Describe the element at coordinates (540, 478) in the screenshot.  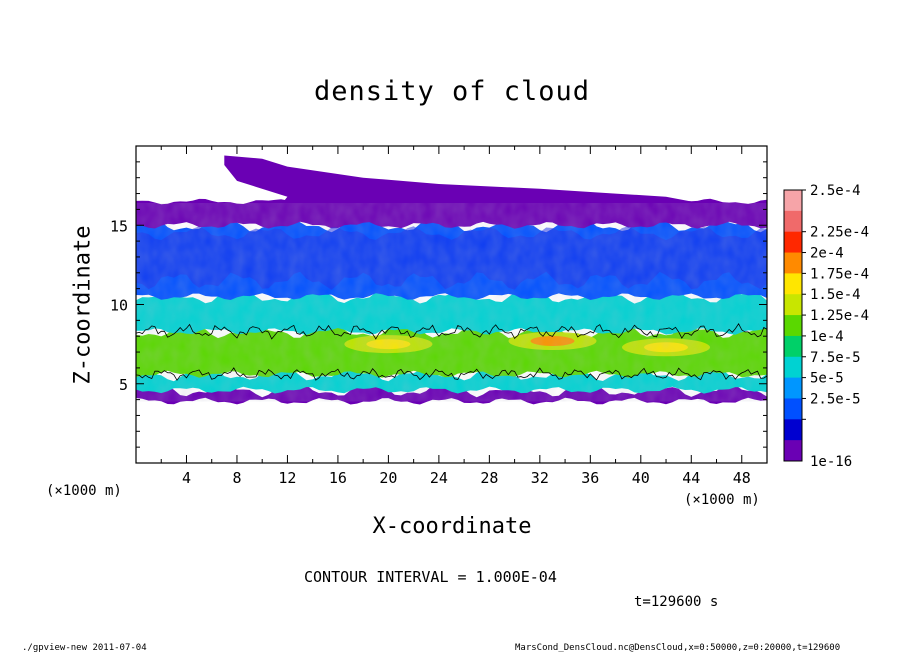
I see `x-tick-label: 32` at that location.